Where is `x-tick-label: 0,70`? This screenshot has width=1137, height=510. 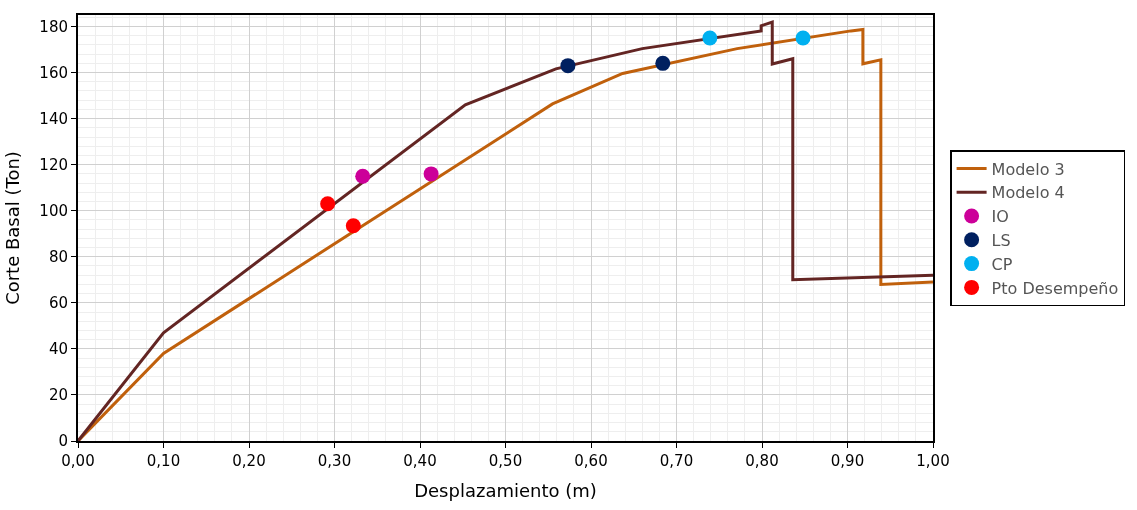
x-tick-label: 0,70 is located at coordinates (676, 461).